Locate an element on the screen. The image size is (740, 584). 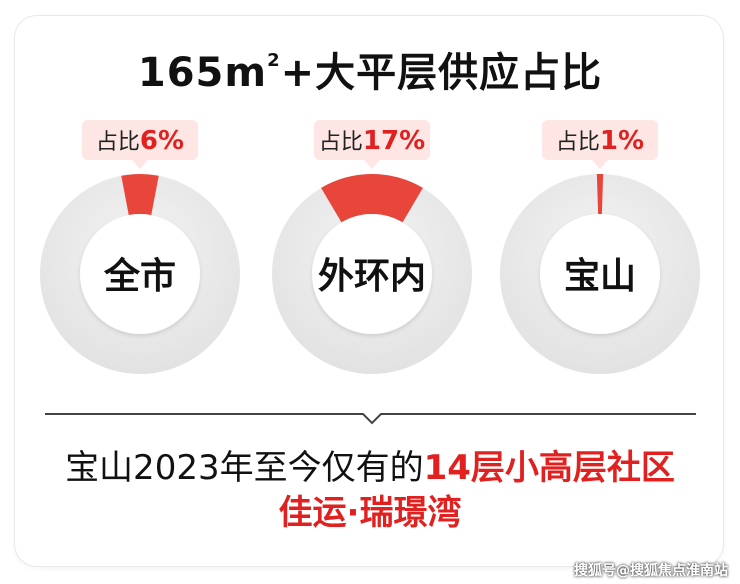
donut-label-1: 全市 is located at coordinates (139, 276).